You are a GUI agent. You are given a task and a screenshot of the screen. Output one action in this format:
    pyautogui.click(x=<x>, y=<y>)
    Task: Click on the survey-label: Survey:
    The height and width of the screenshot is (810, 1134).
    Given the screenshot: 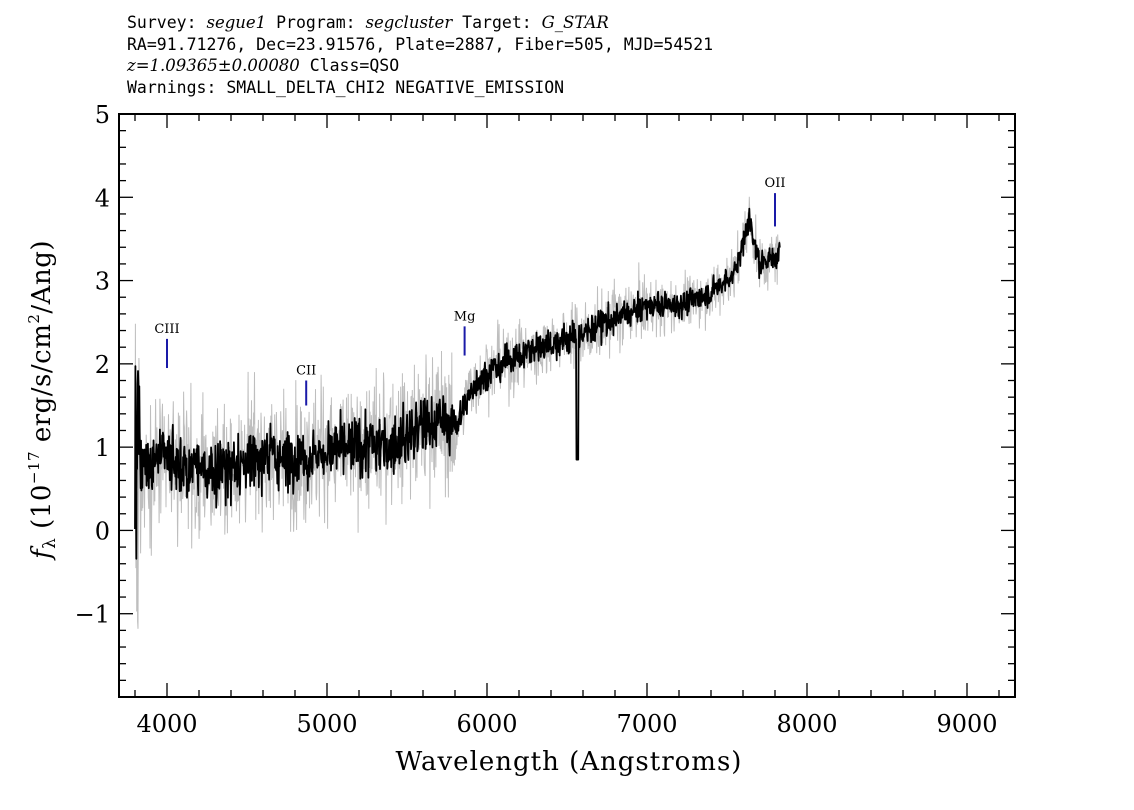 What is the action you would take?
    pyautogui.click(x=167, y=22)
    